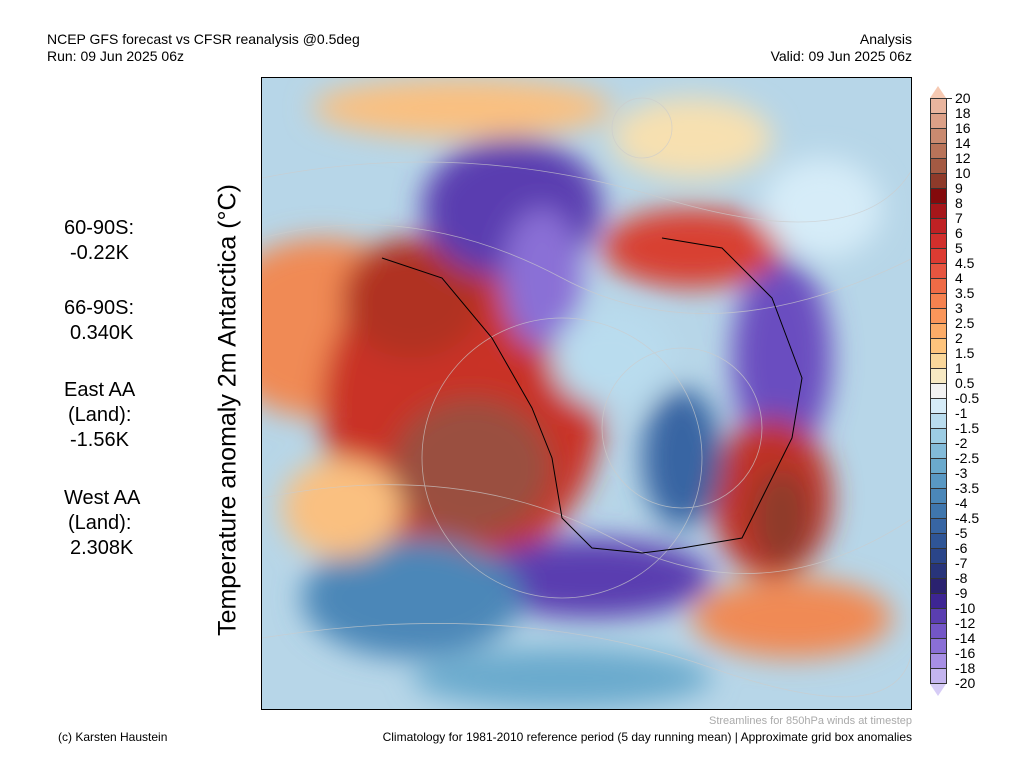  What do you see at coordinates (961, 503) in the screenshot?
I see `colorbar-tick-label: -4` at bounding box center [961, 503].